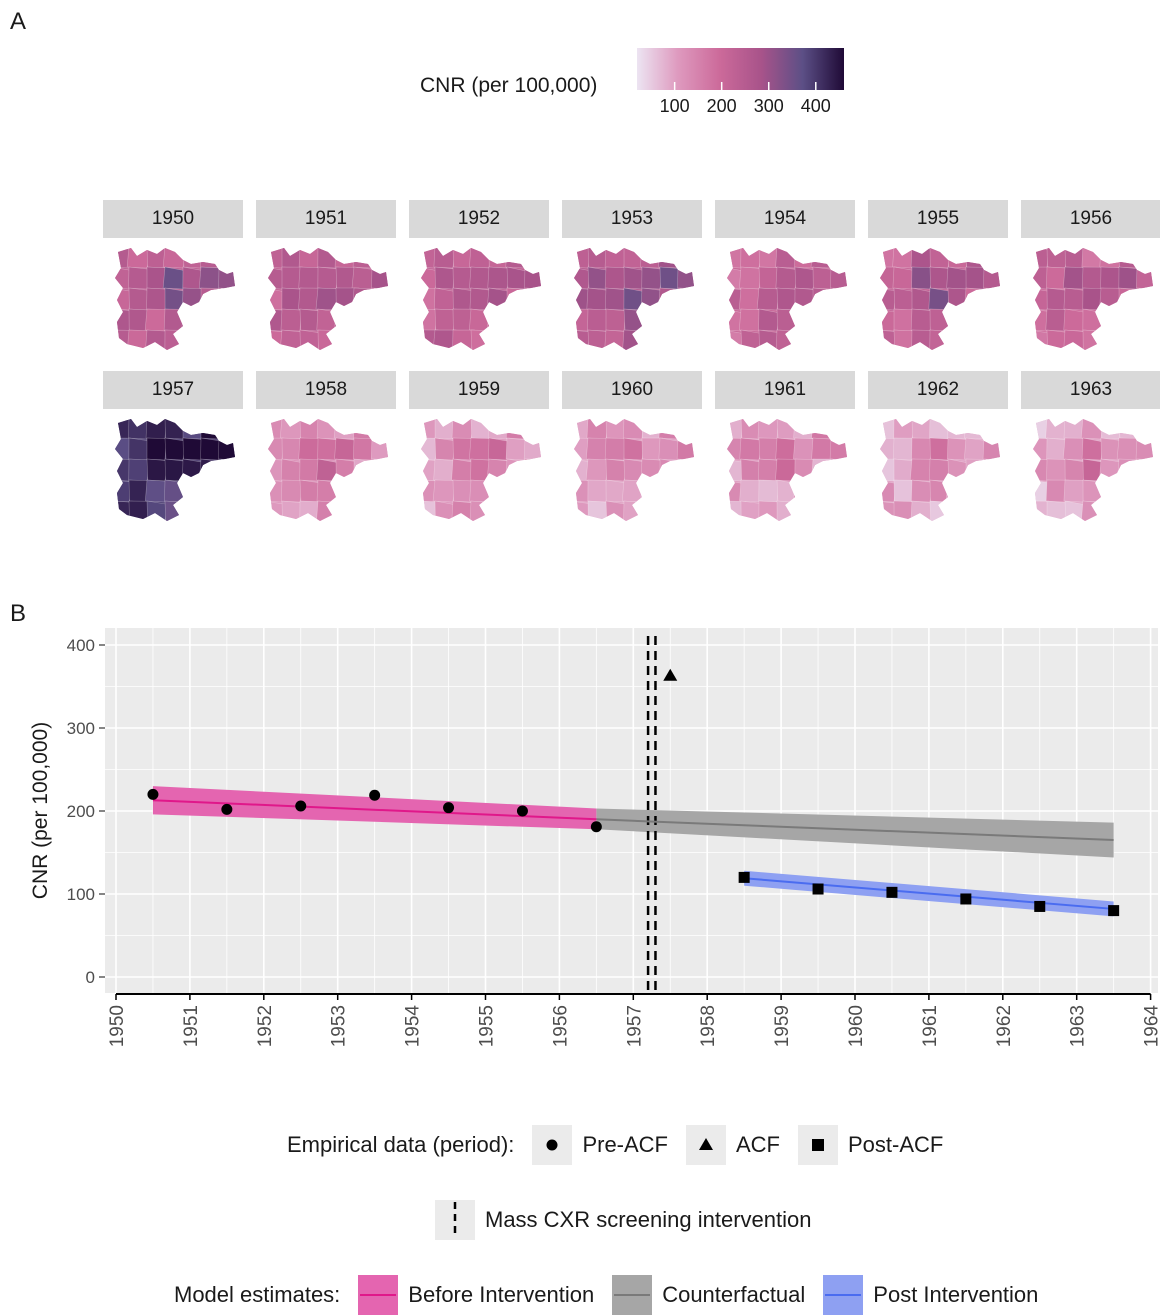 The image size is (1160, 1315). What do you see at coordinates (81, 811) in the screenshot?
I see `y-tick-label: 200` at bounding box center [81, 811].